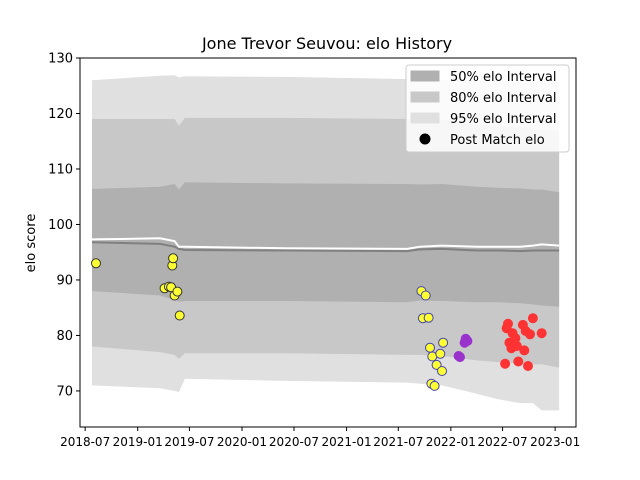 The image size is (640, 480). I want to click on elo-lines, so click(325, 245).